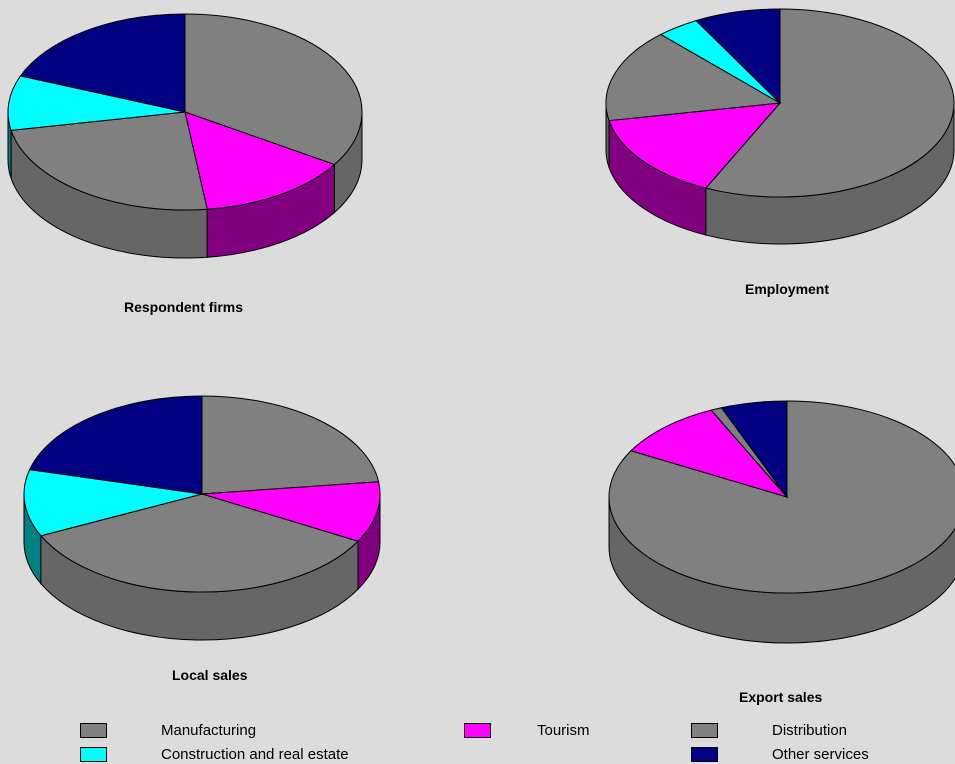  I want to click on pie-chart-export-sales, so click(781, 522).